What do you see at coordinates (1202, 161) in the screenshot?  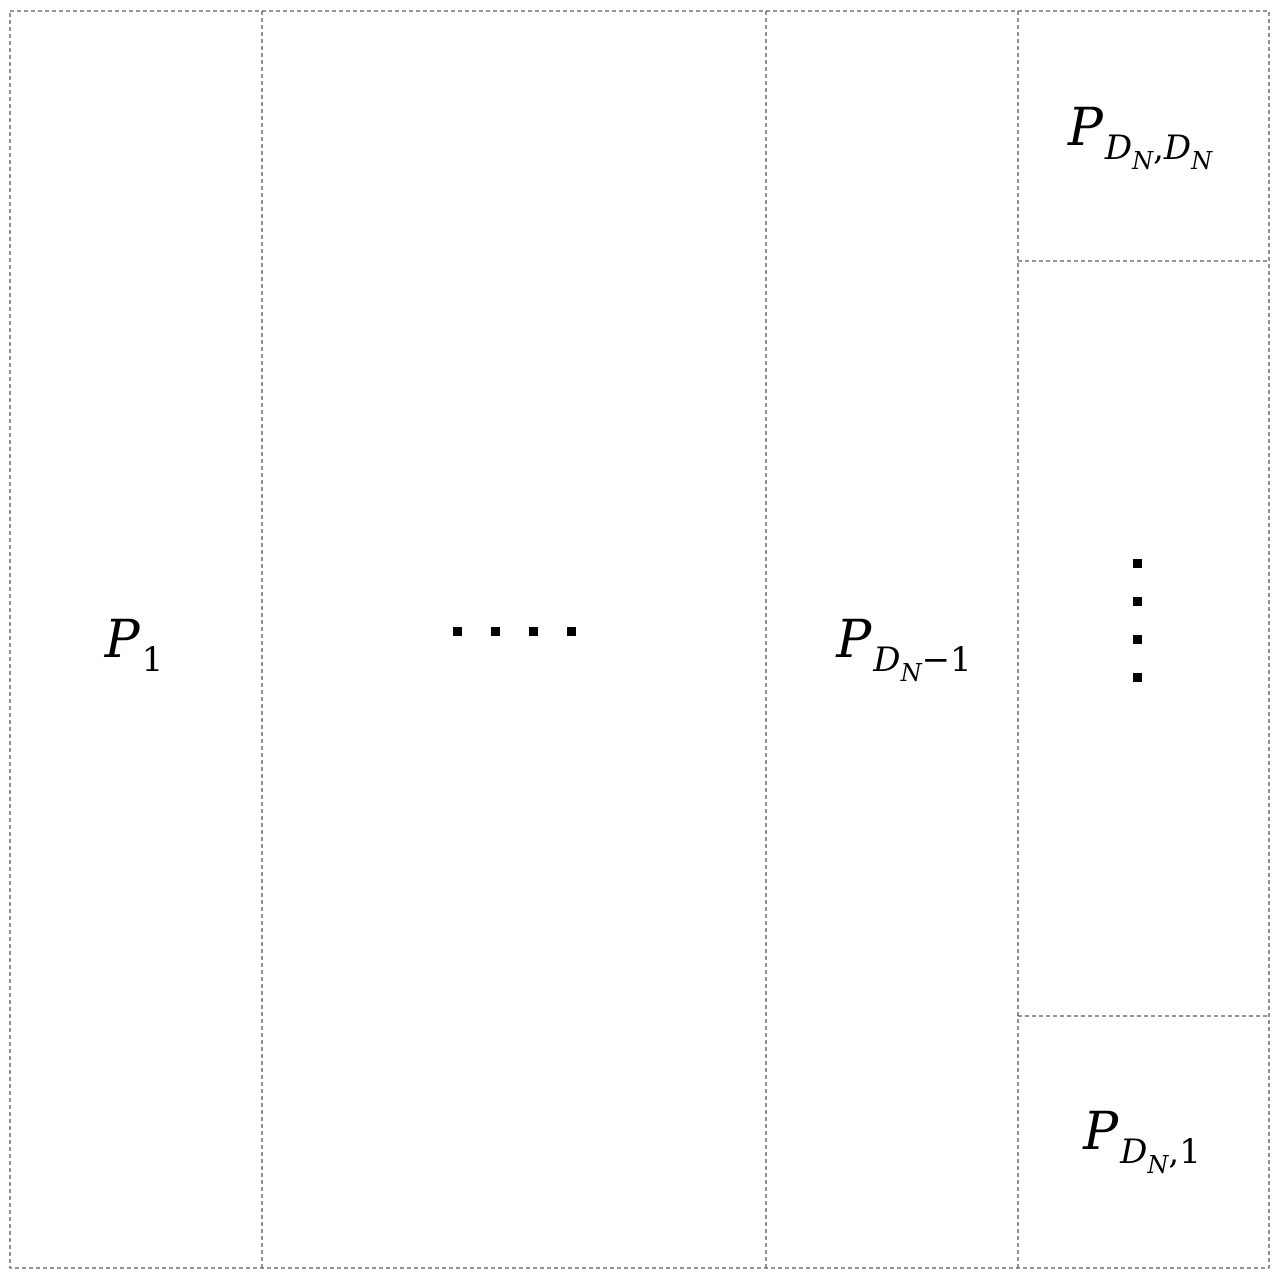 I see `p-dn-dn-sub-sub-b: N` at bounding box center [1202, 161].